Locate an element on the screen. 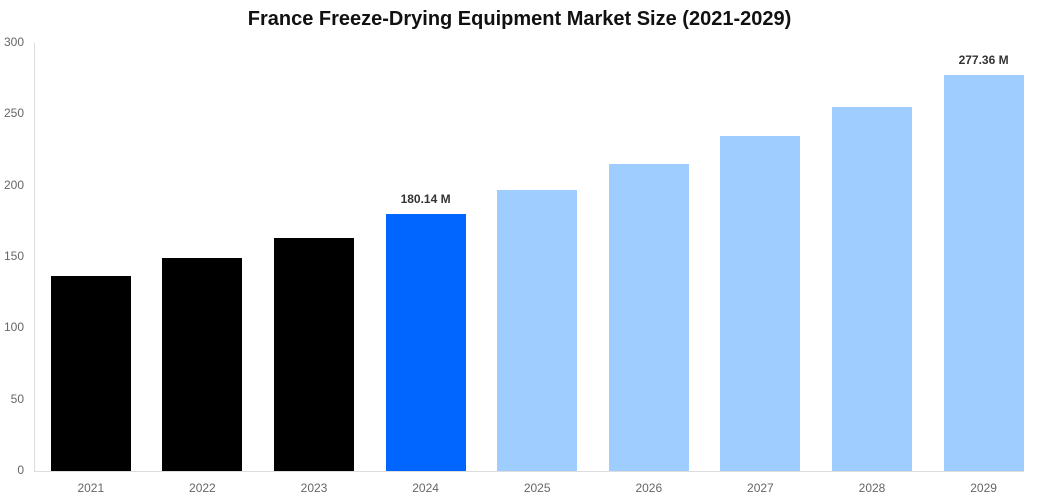 This screenshot has width=1039, height=500. y-axis-line is located at coordinates (34, 257).